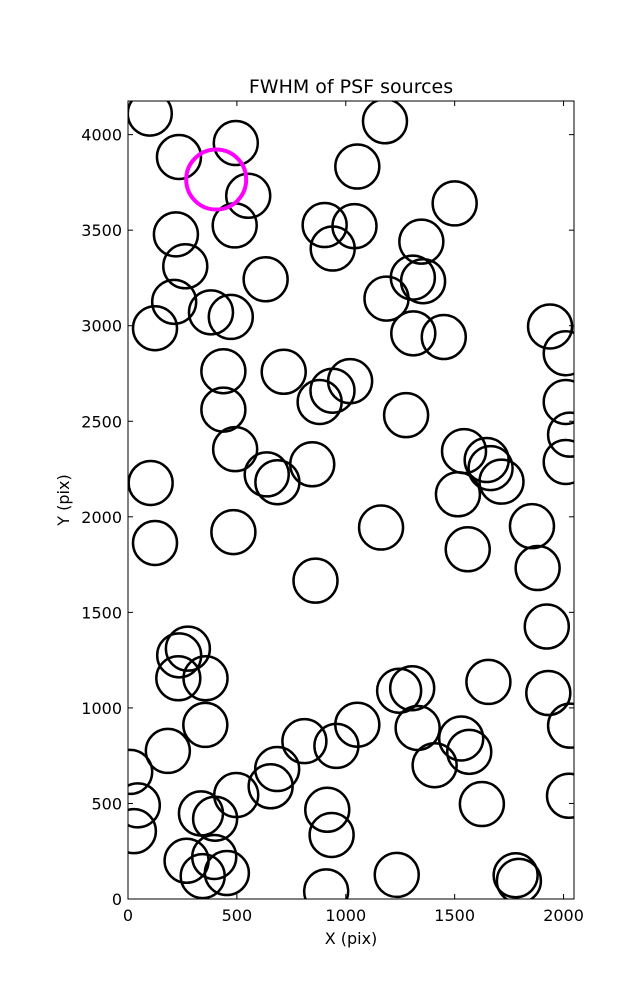  What do you see at coordinates (101, 708) in the screenshot?
I see `y-tick-label: 1000` at bounding box center [101, 708].